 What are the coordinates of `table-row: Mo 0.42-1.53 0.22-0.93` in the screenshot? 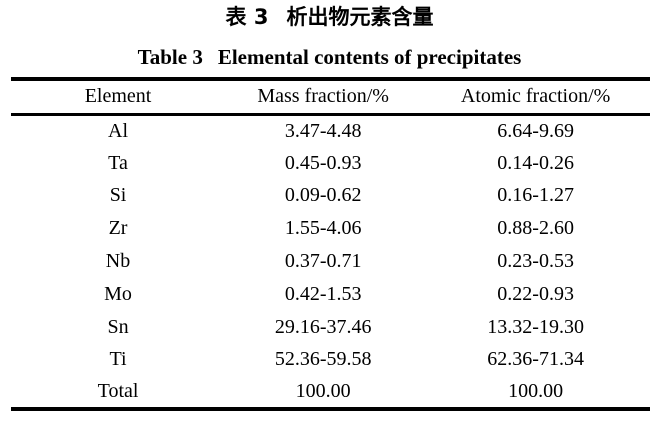 It's located at (330, 294).